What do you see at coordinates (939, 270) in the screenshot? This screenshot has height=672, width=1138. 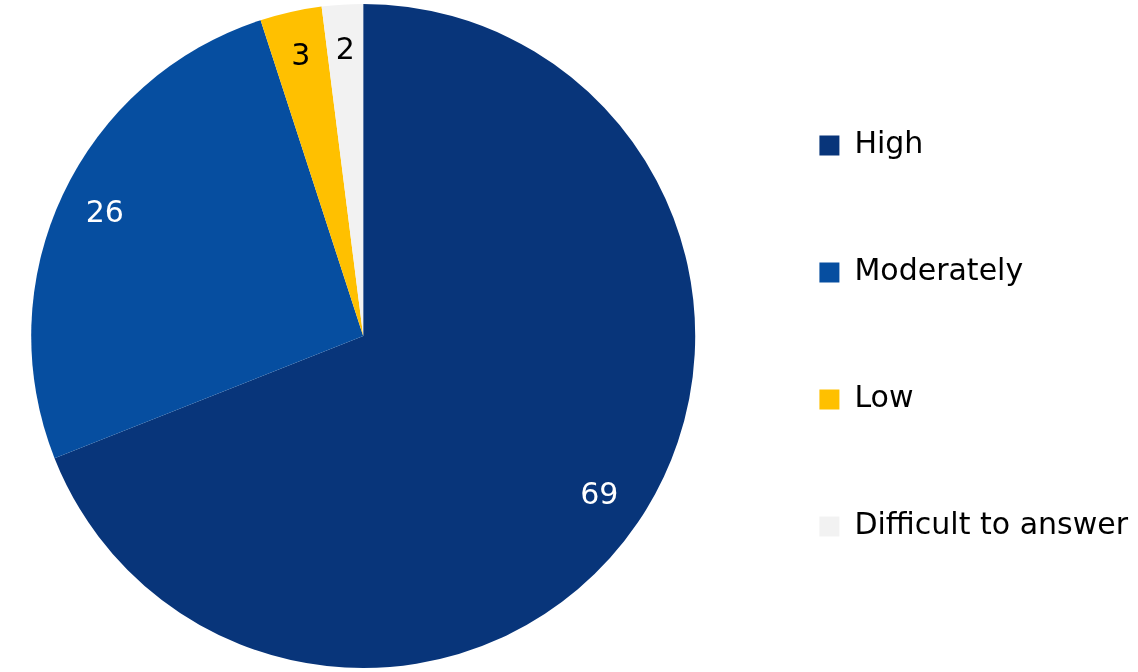 I see `legend-label: Moderately` at bounding box center [939, 270].